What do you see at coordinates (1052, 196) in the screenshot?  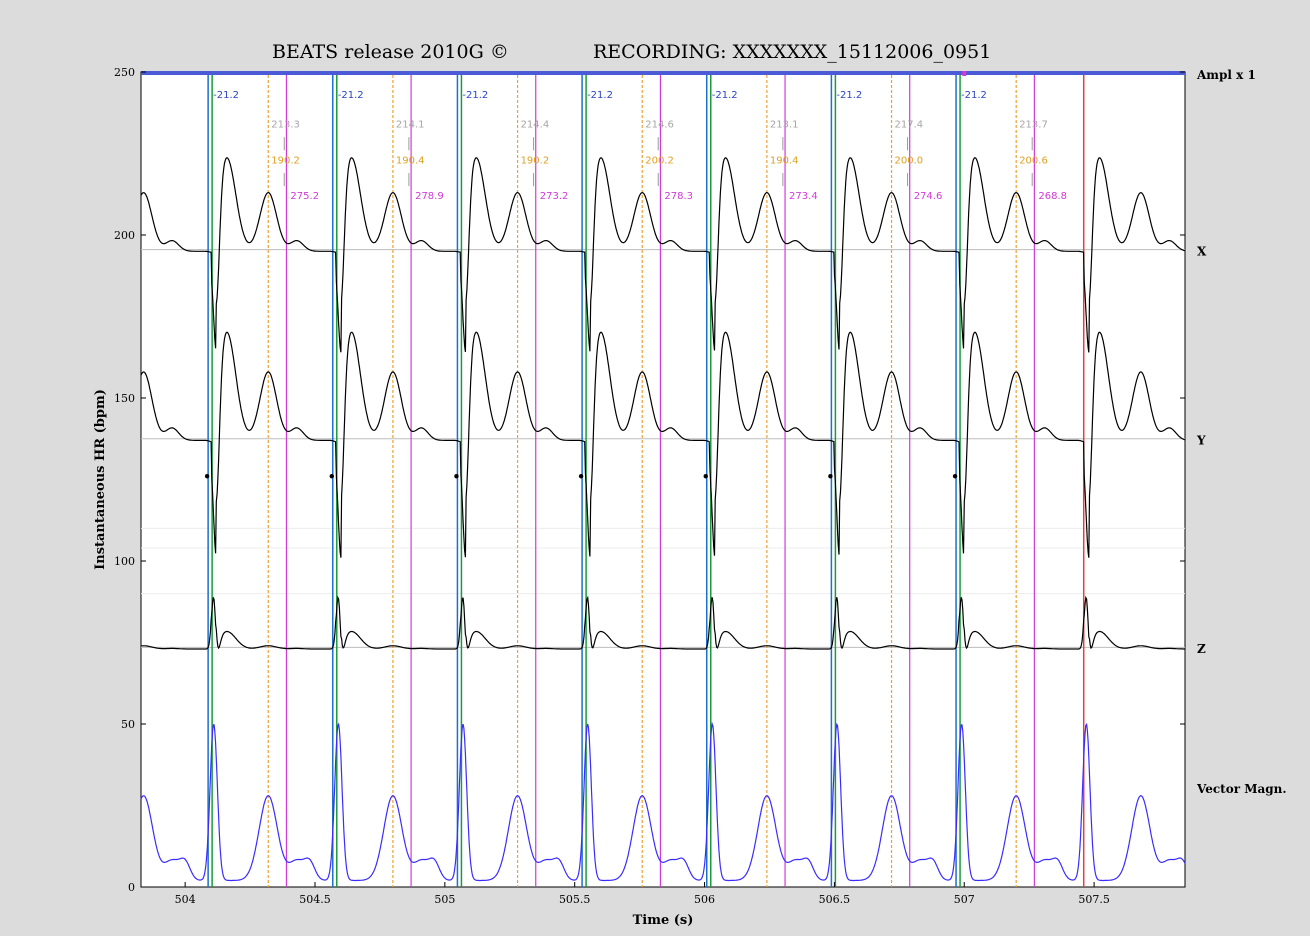 I see `t-end-label: 268.8` at bounding box center [1052, 196].